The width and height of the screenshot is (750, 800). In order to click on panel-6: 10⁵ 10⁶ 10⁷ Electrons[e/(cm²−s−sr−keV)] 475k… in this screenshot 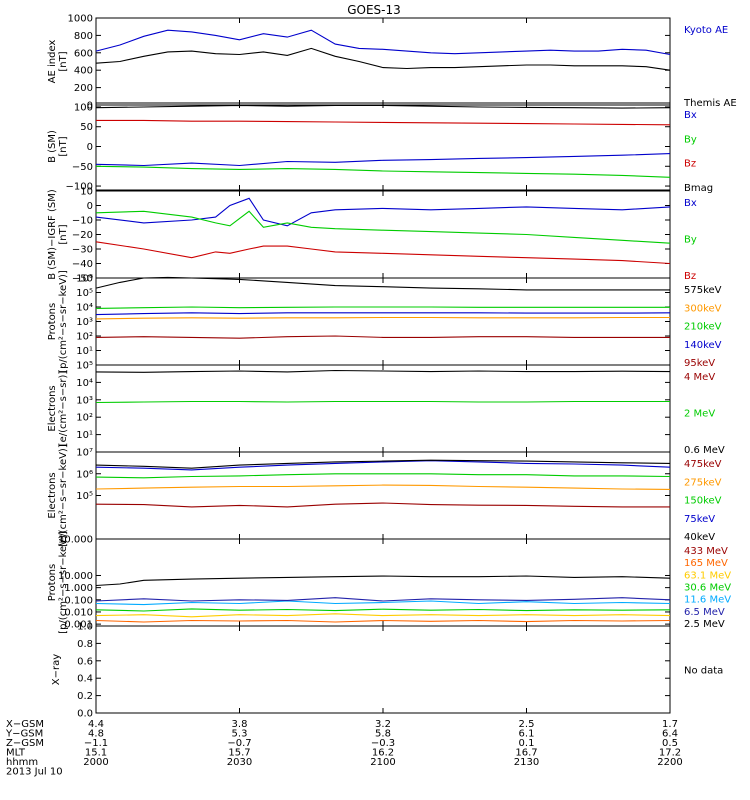, I will do `click(384, 495)`.